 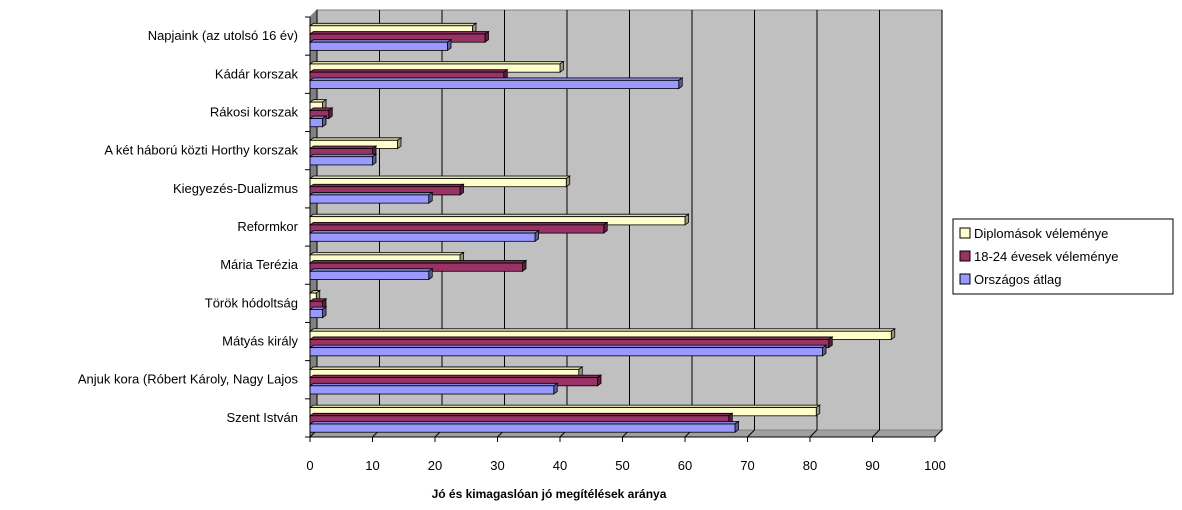 I want to click on x-tick-label: 100, so click(x=935, y=465).